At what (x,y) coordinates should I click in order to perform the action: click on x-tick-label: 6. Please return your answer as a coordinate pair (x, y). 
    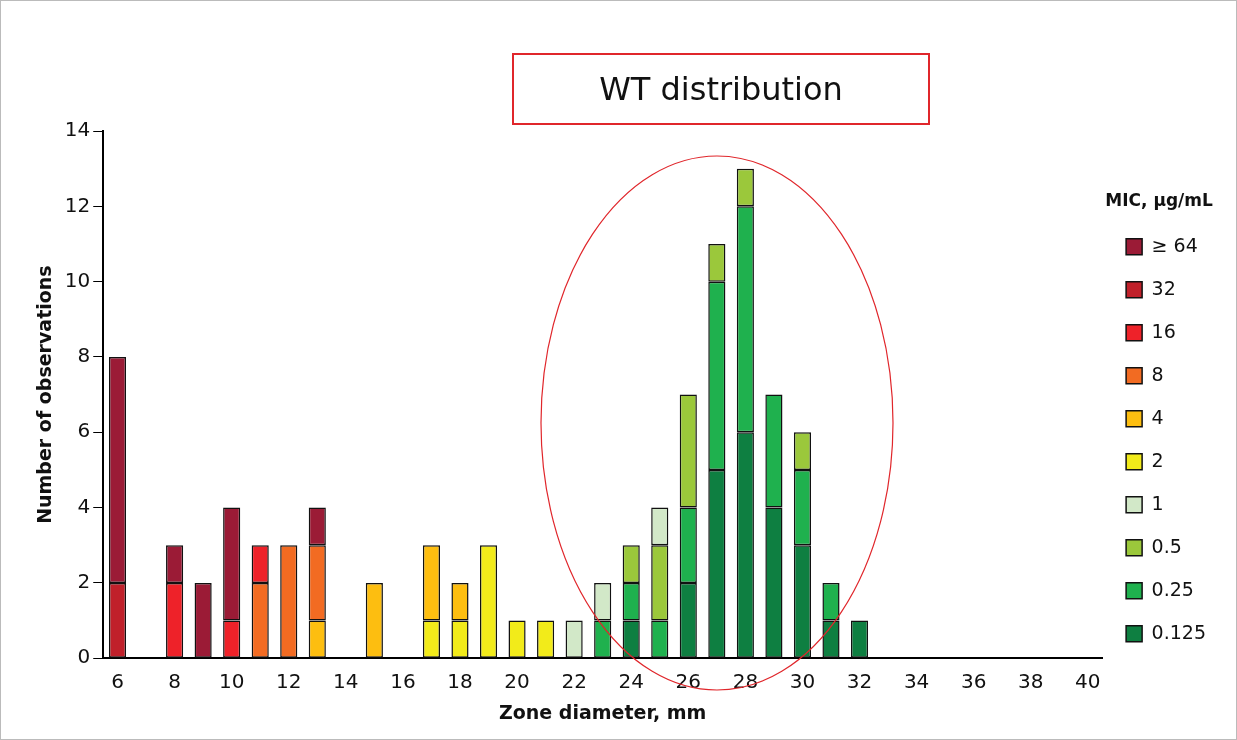
    Looking at the image, I should click on (117, 681).